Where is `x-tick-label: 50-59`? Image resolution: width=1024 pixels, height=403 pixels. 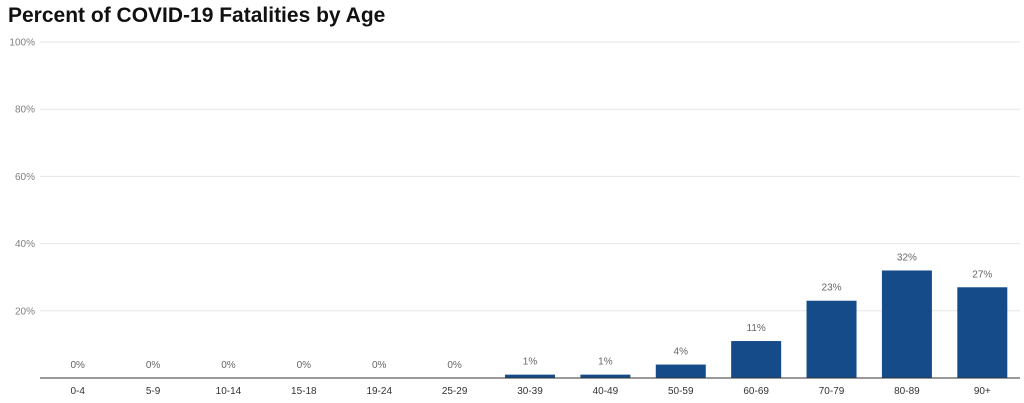
x-tick-label: 50-59 is located at coordinates (681, 391).